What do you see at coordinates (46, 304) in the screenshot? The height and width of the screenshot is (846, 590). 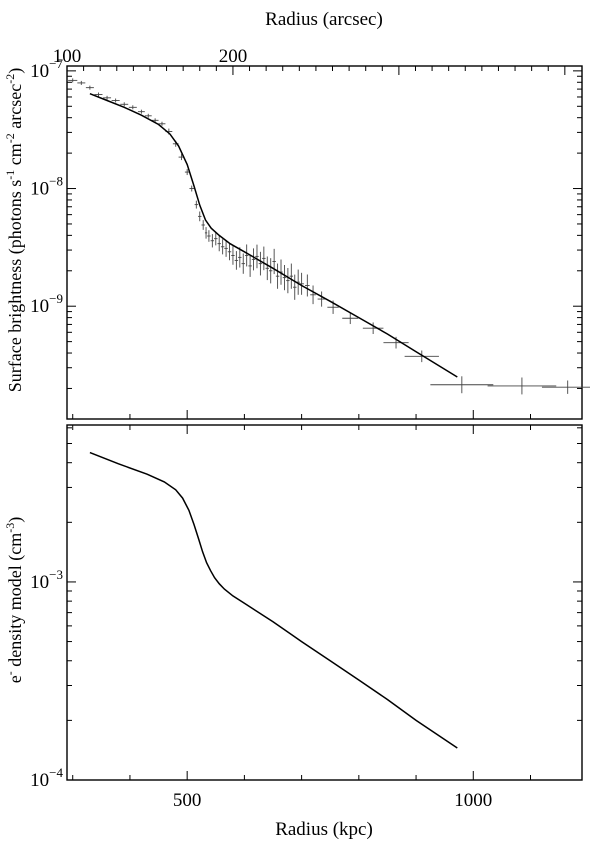 I see `y-tick-label: 10⁻⁹` at bounding box center [46, 304].